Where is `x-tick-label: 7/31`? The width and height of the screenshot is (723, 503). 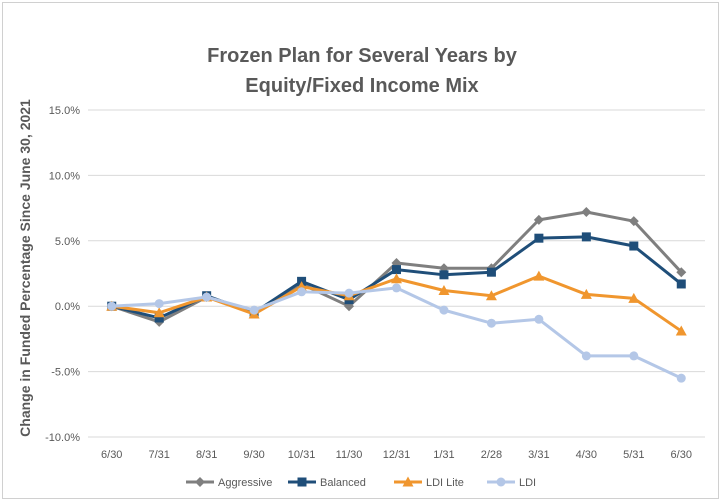
x-tick-label: 7/31 is located at coordinates (158, 455).